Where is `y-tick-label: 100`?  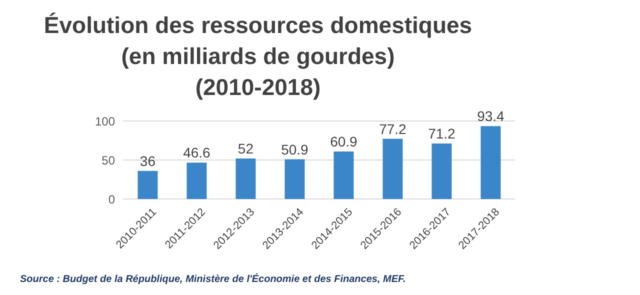
y-tick-label: 100 is located at coordinates (105, 121).